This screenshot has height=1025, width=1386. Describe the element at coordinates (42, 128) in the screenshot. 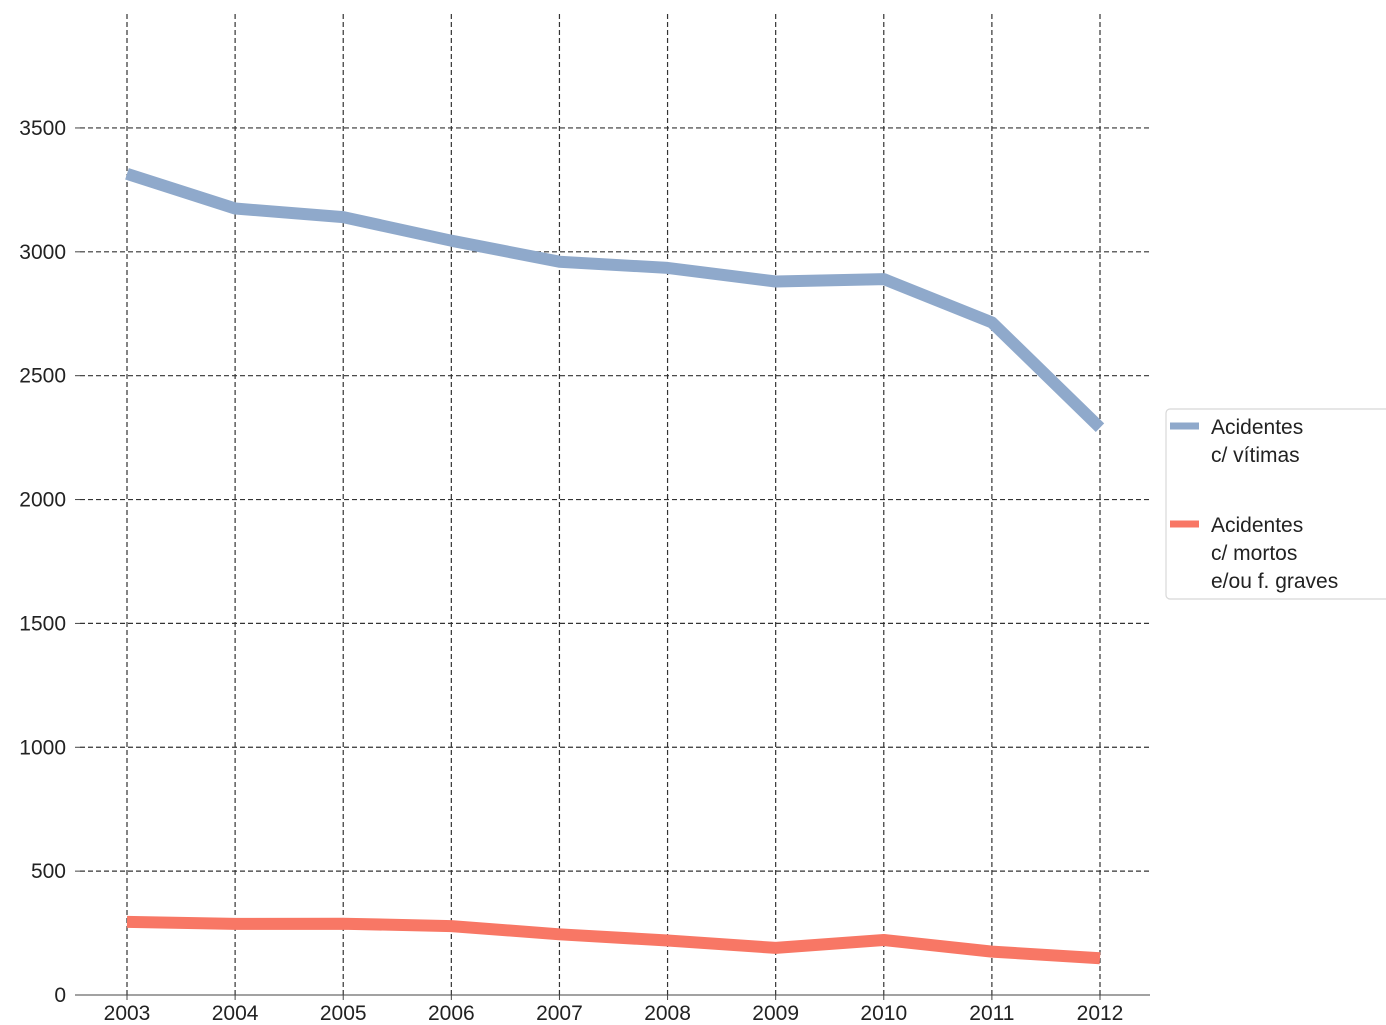

I see `y-tick-label: 3500` at that location.